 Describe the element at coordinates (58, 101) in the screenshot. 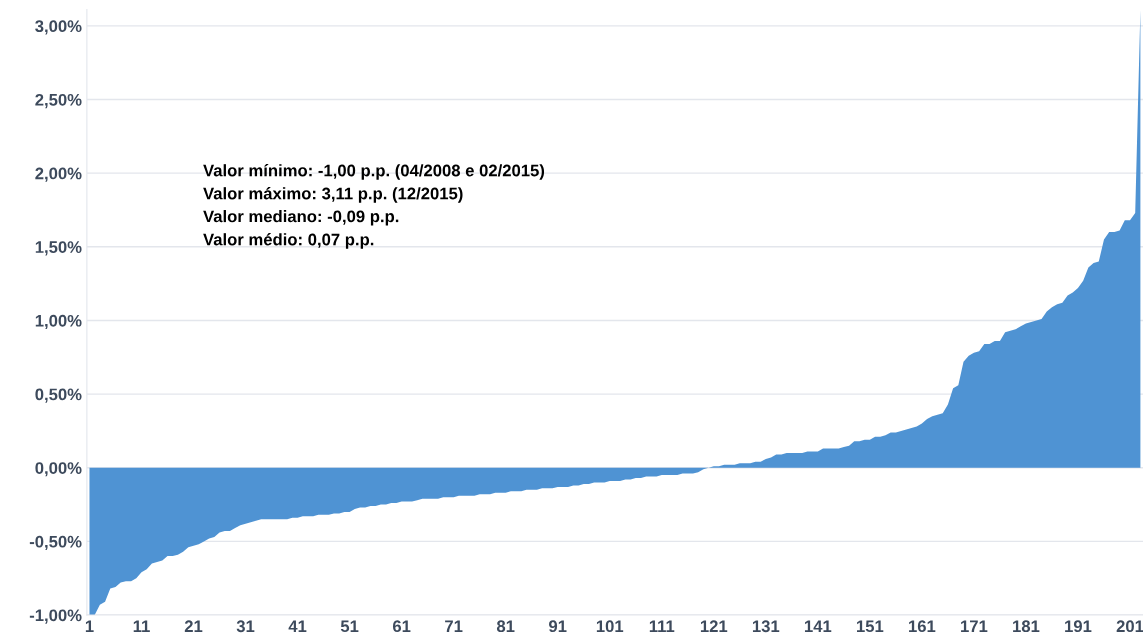

I see `y-tick-label: 2,50%` at that location.